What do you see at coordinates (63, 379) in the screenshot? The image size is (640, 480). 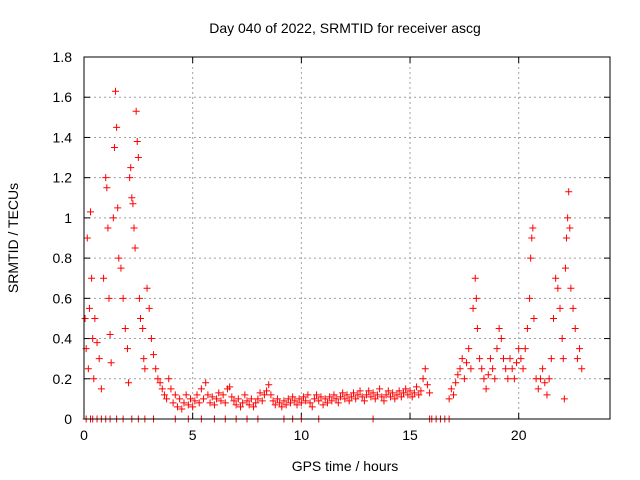 I see `y-tick-label: 0.2` at bounding box center [63, 379].